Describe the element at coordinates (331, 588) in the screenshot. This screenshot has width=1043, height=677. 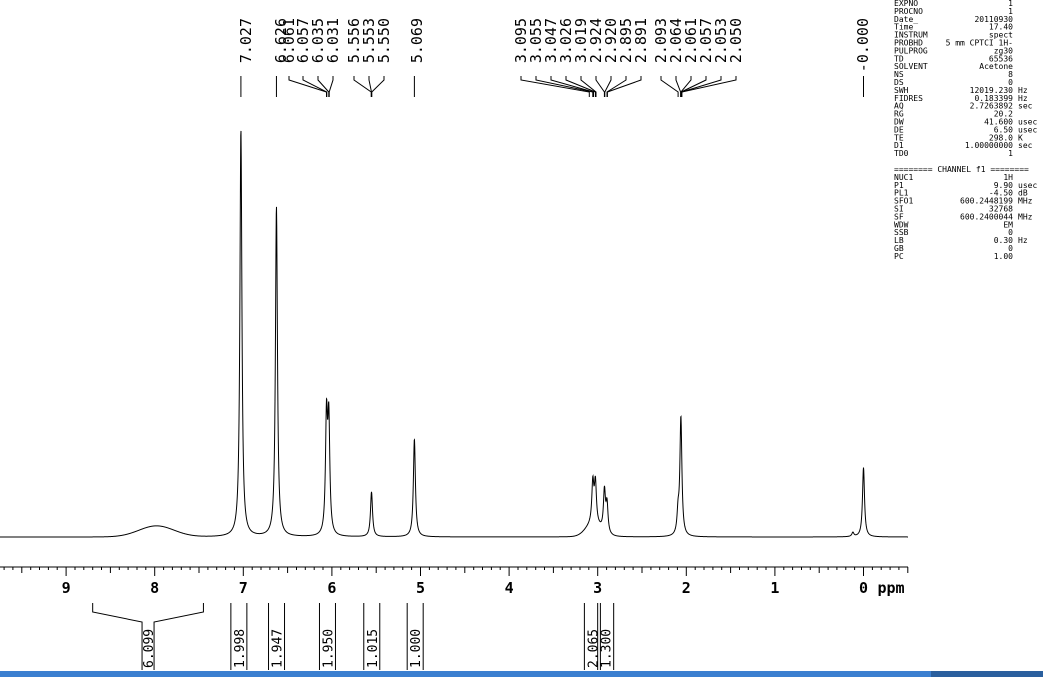
I see `x-tick-label: 6` at that location.